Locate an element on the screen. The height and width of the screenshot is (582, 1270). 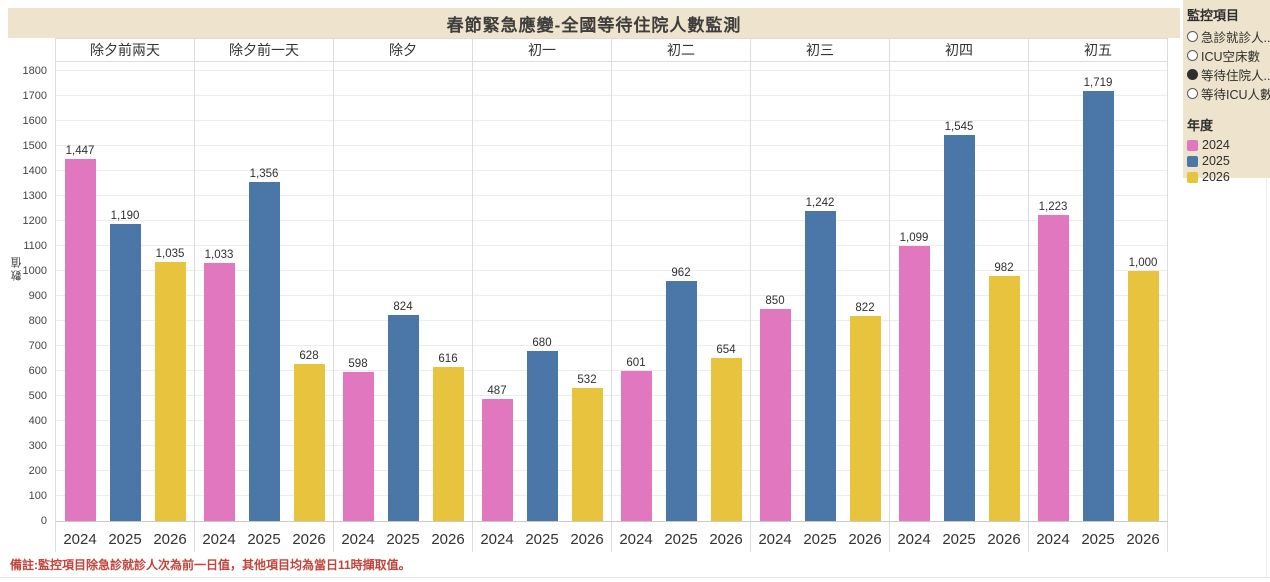
bar-除夕前兩天-2024 is located at coordinates (80, 340).